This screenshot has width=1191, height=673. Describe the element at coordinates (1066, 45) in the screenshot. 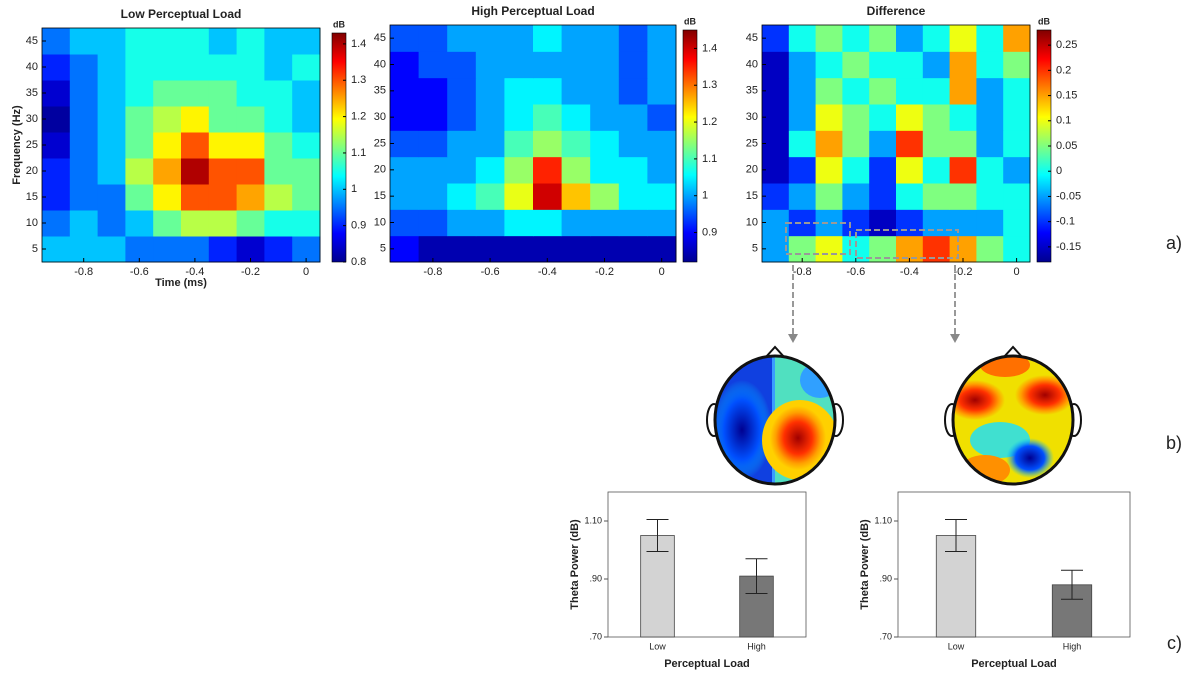

I see `colorbar-tick-label: 0.25` at that location.